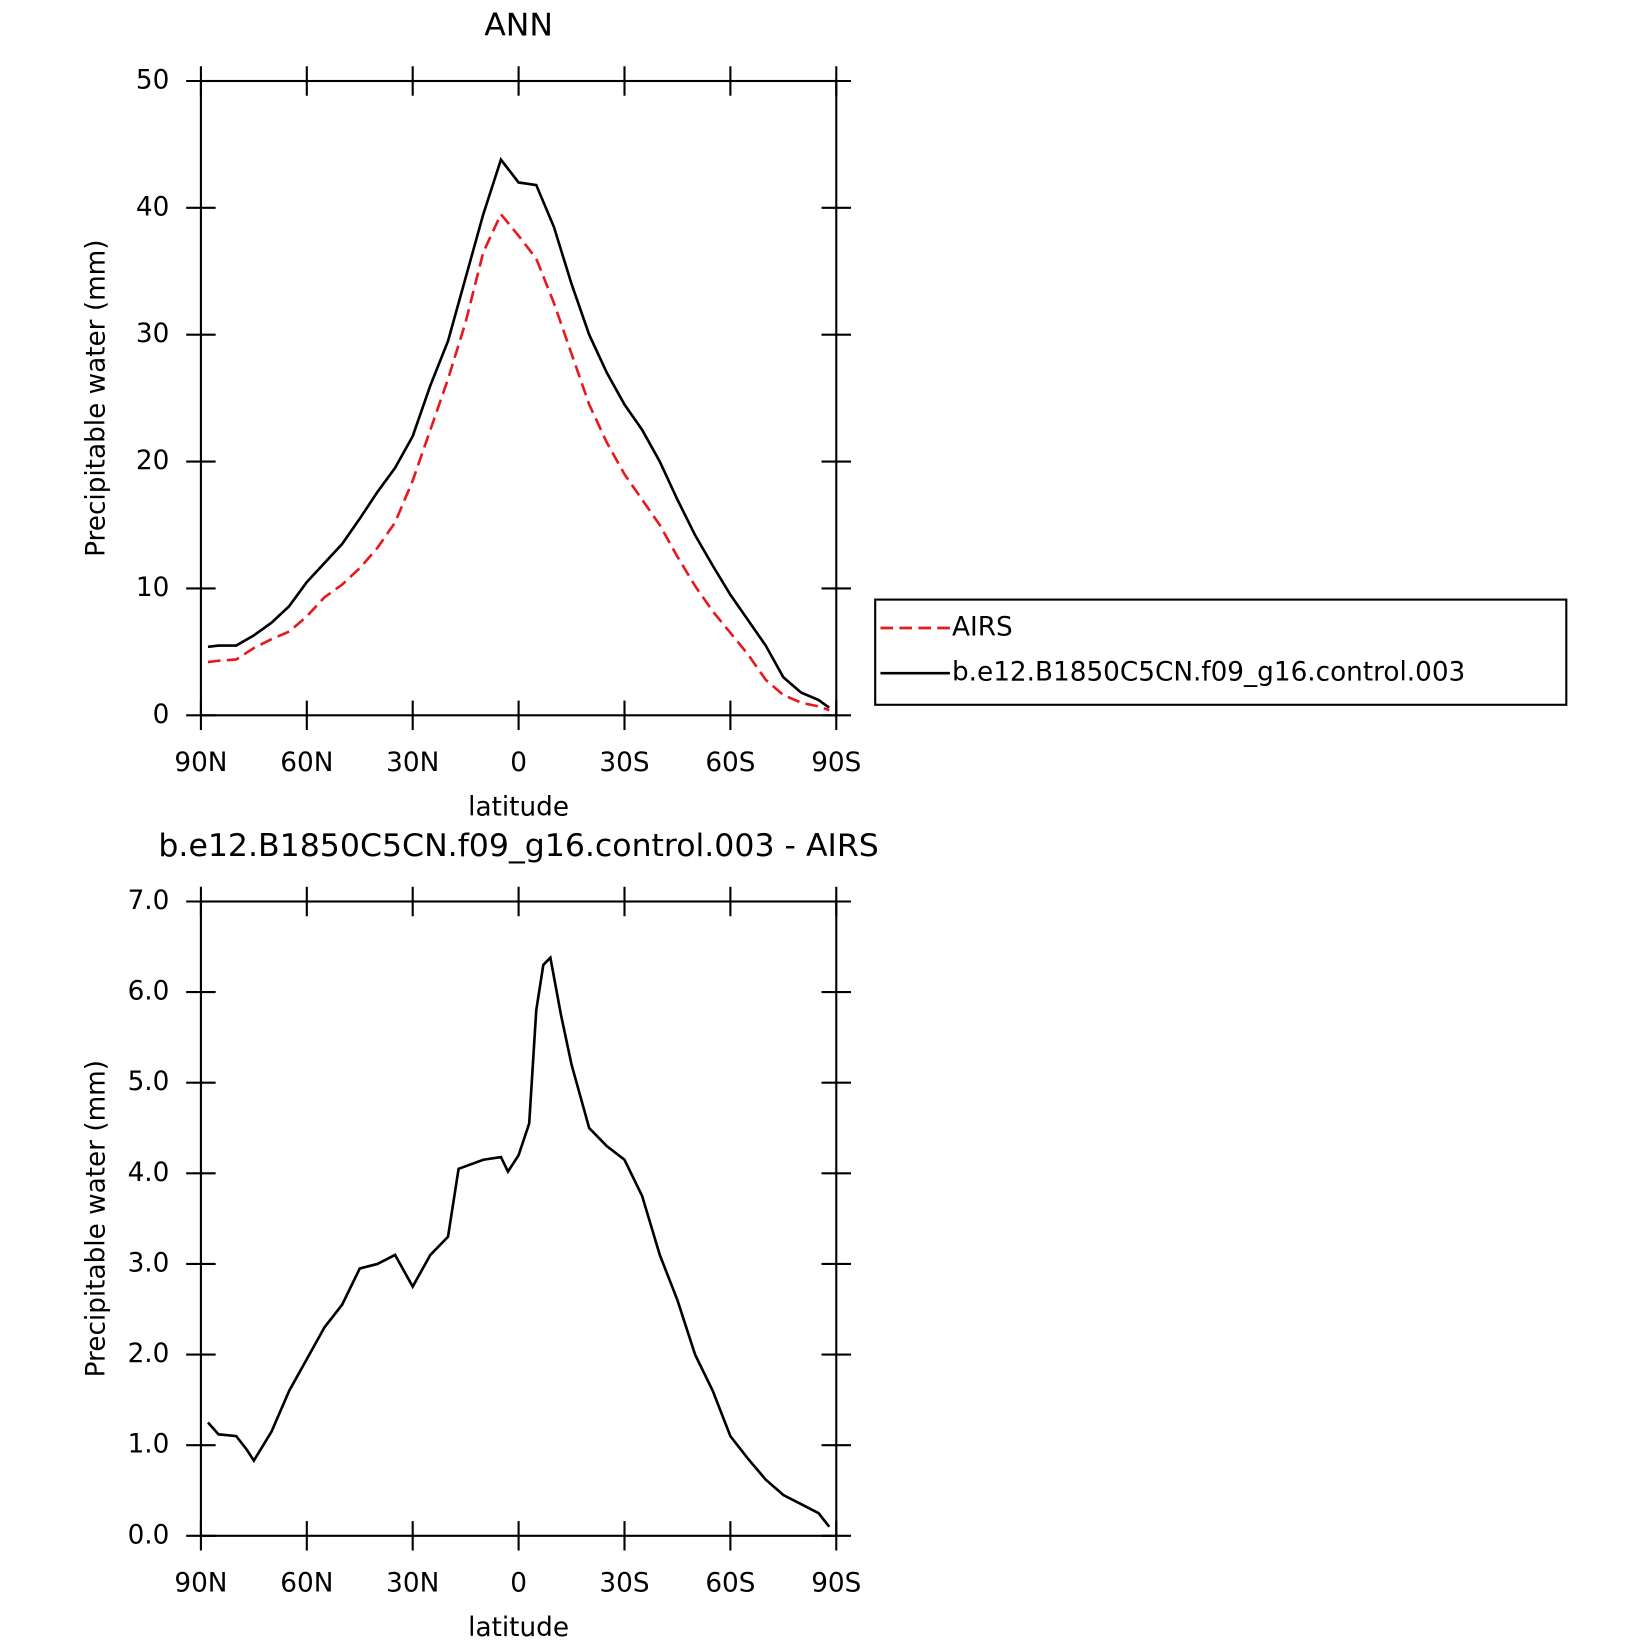 The image size is (1641, 1641). Describe the element at coordinates (518, 25) in the screenshot. I see `chart-title: ANN` at that location.